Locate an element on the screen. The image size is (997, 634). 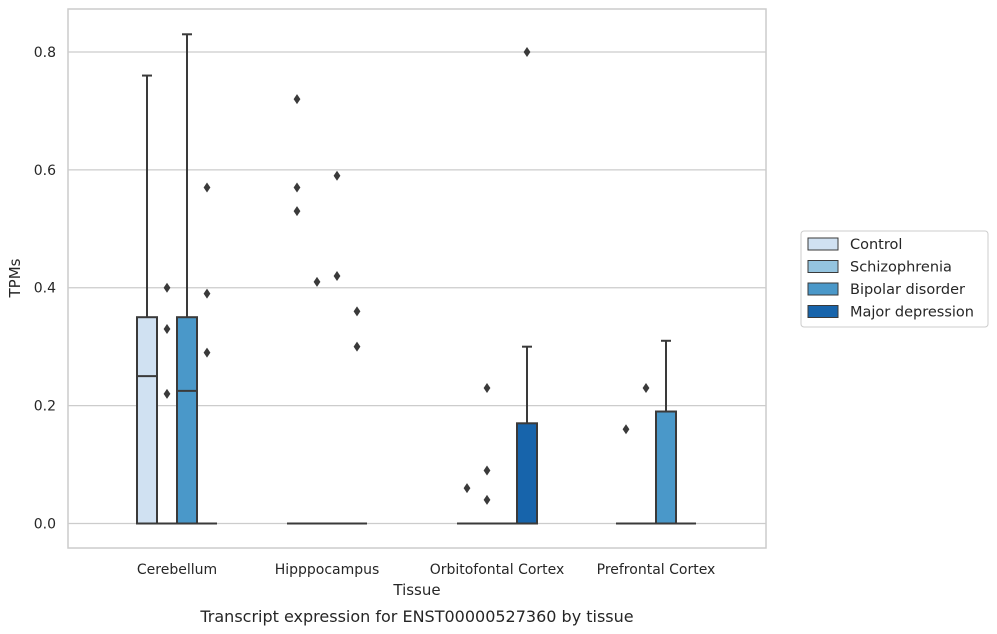
x-axis-title: Tissue is located at coordinates (416, 590).